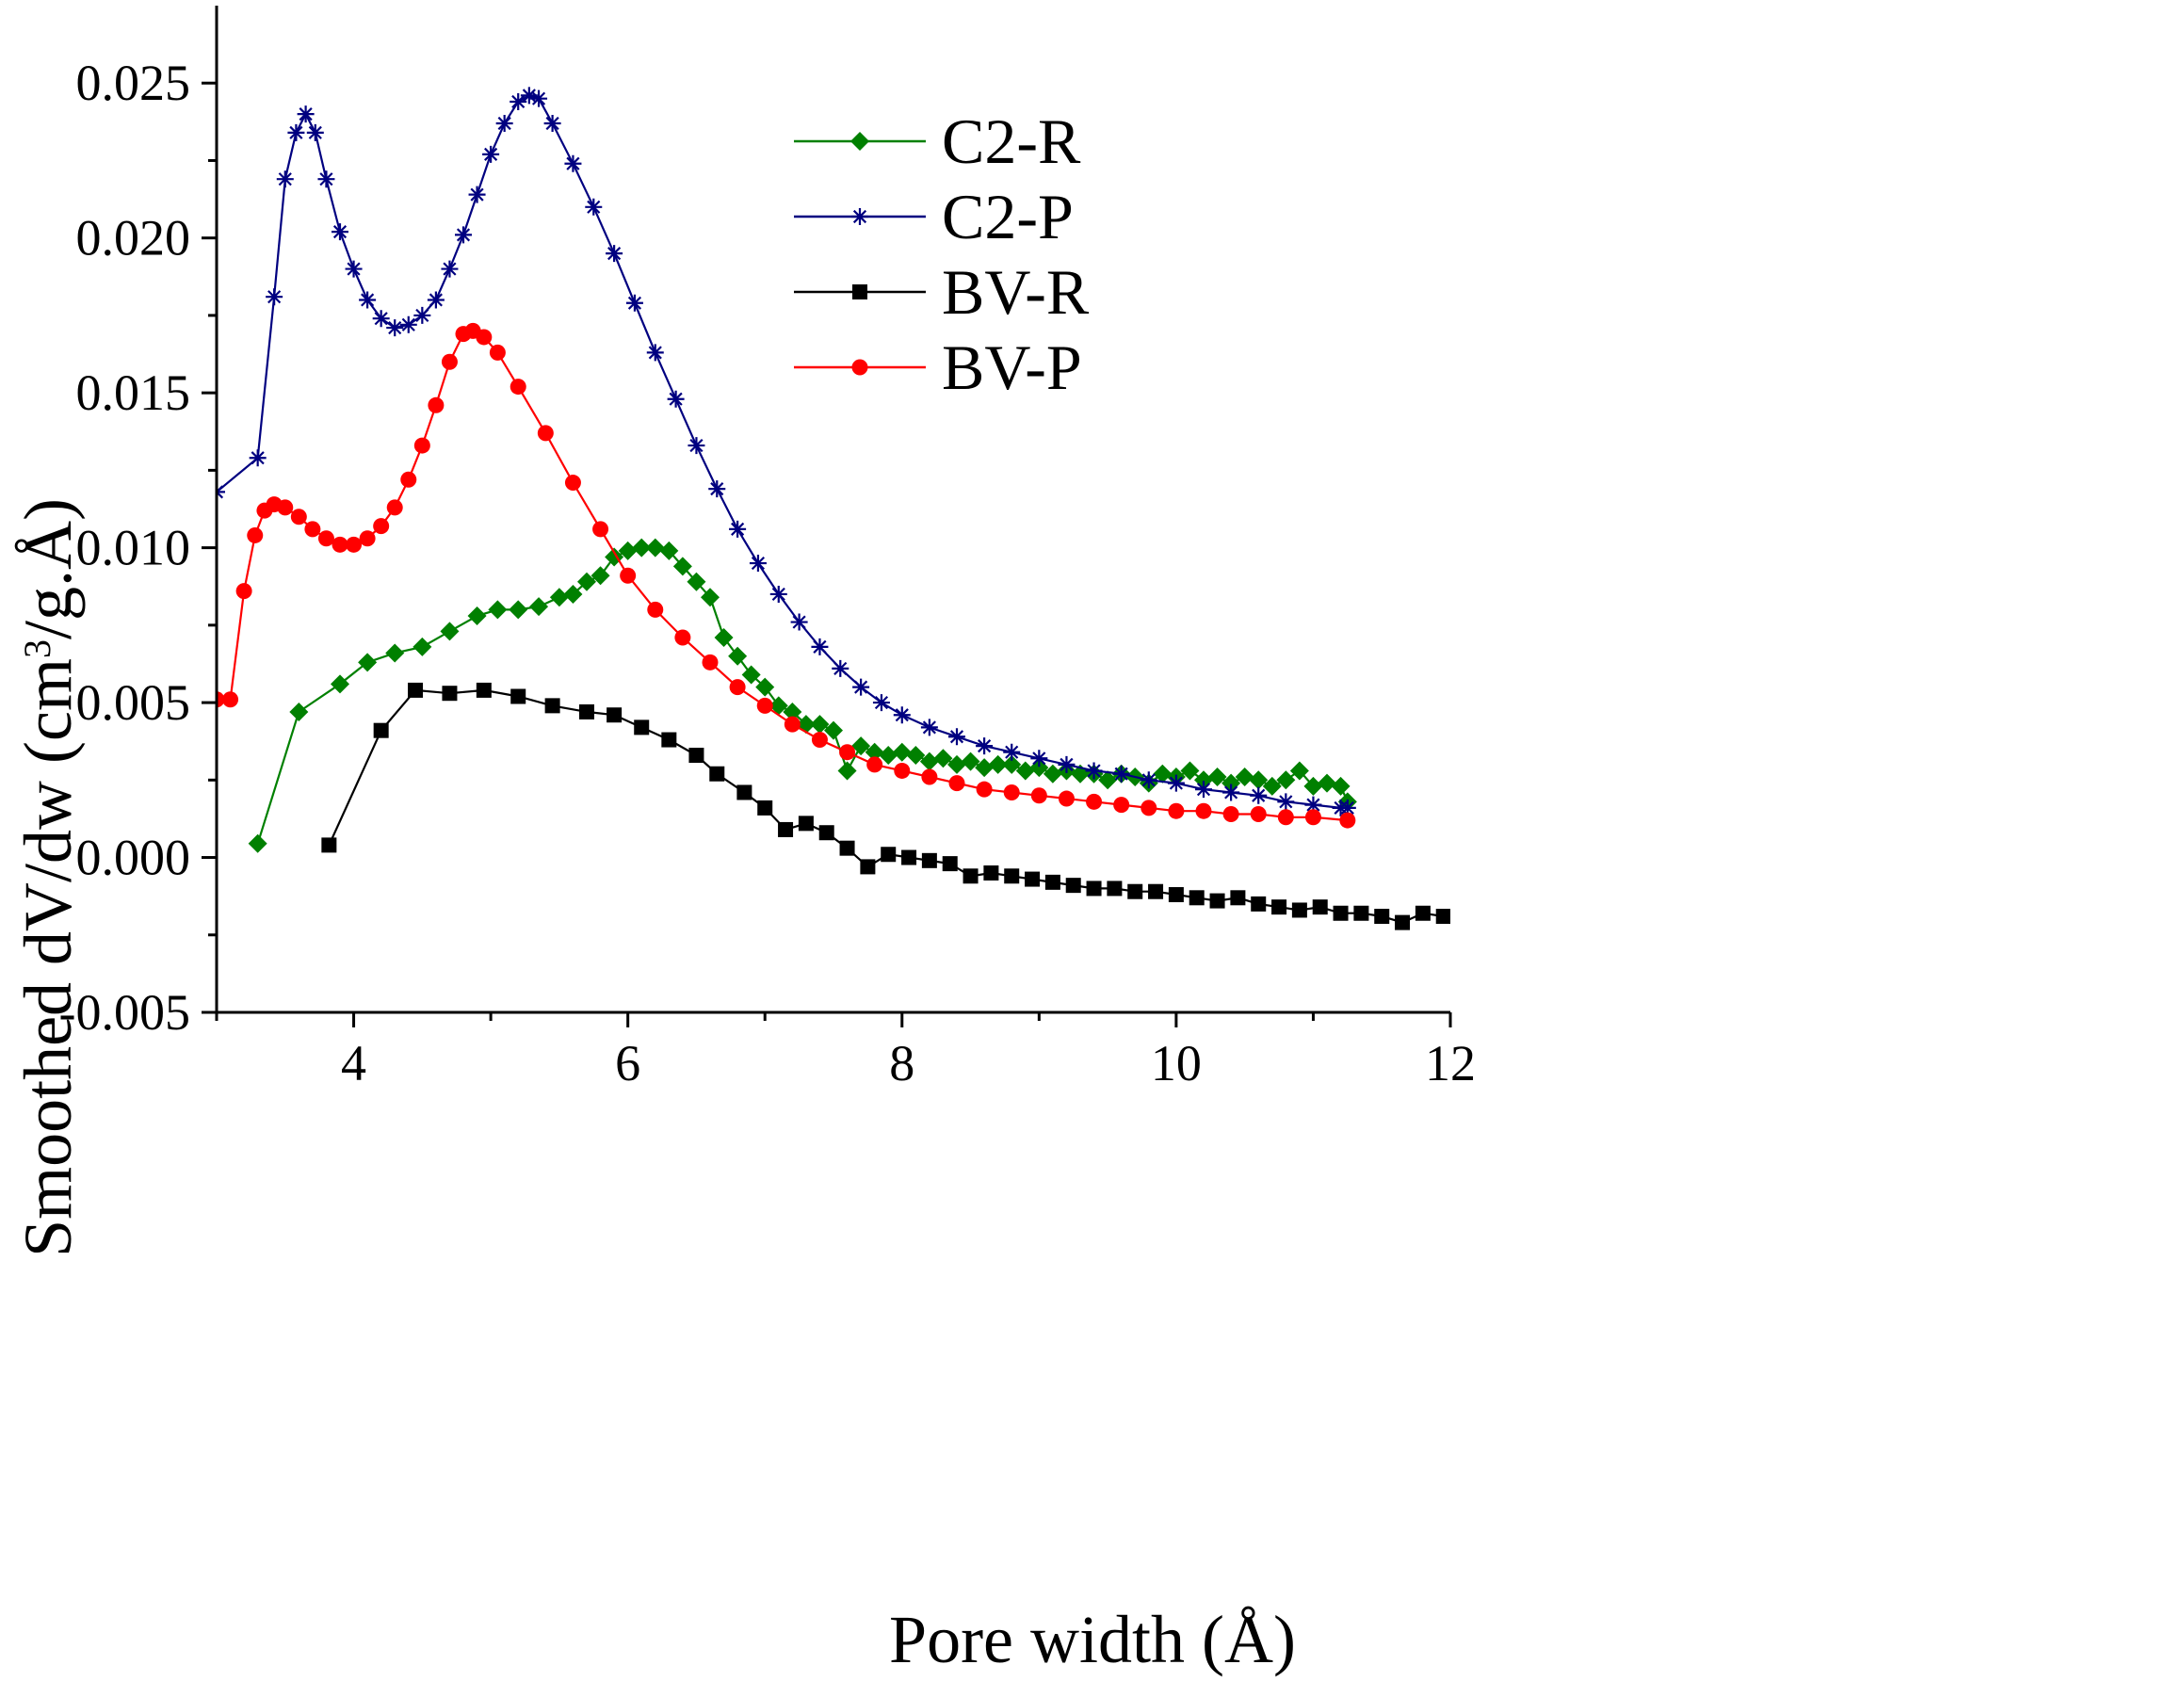 This screenshot has width=2184, height=1697. I want to click on y-tick-label: 0.020, so click(133, 238).